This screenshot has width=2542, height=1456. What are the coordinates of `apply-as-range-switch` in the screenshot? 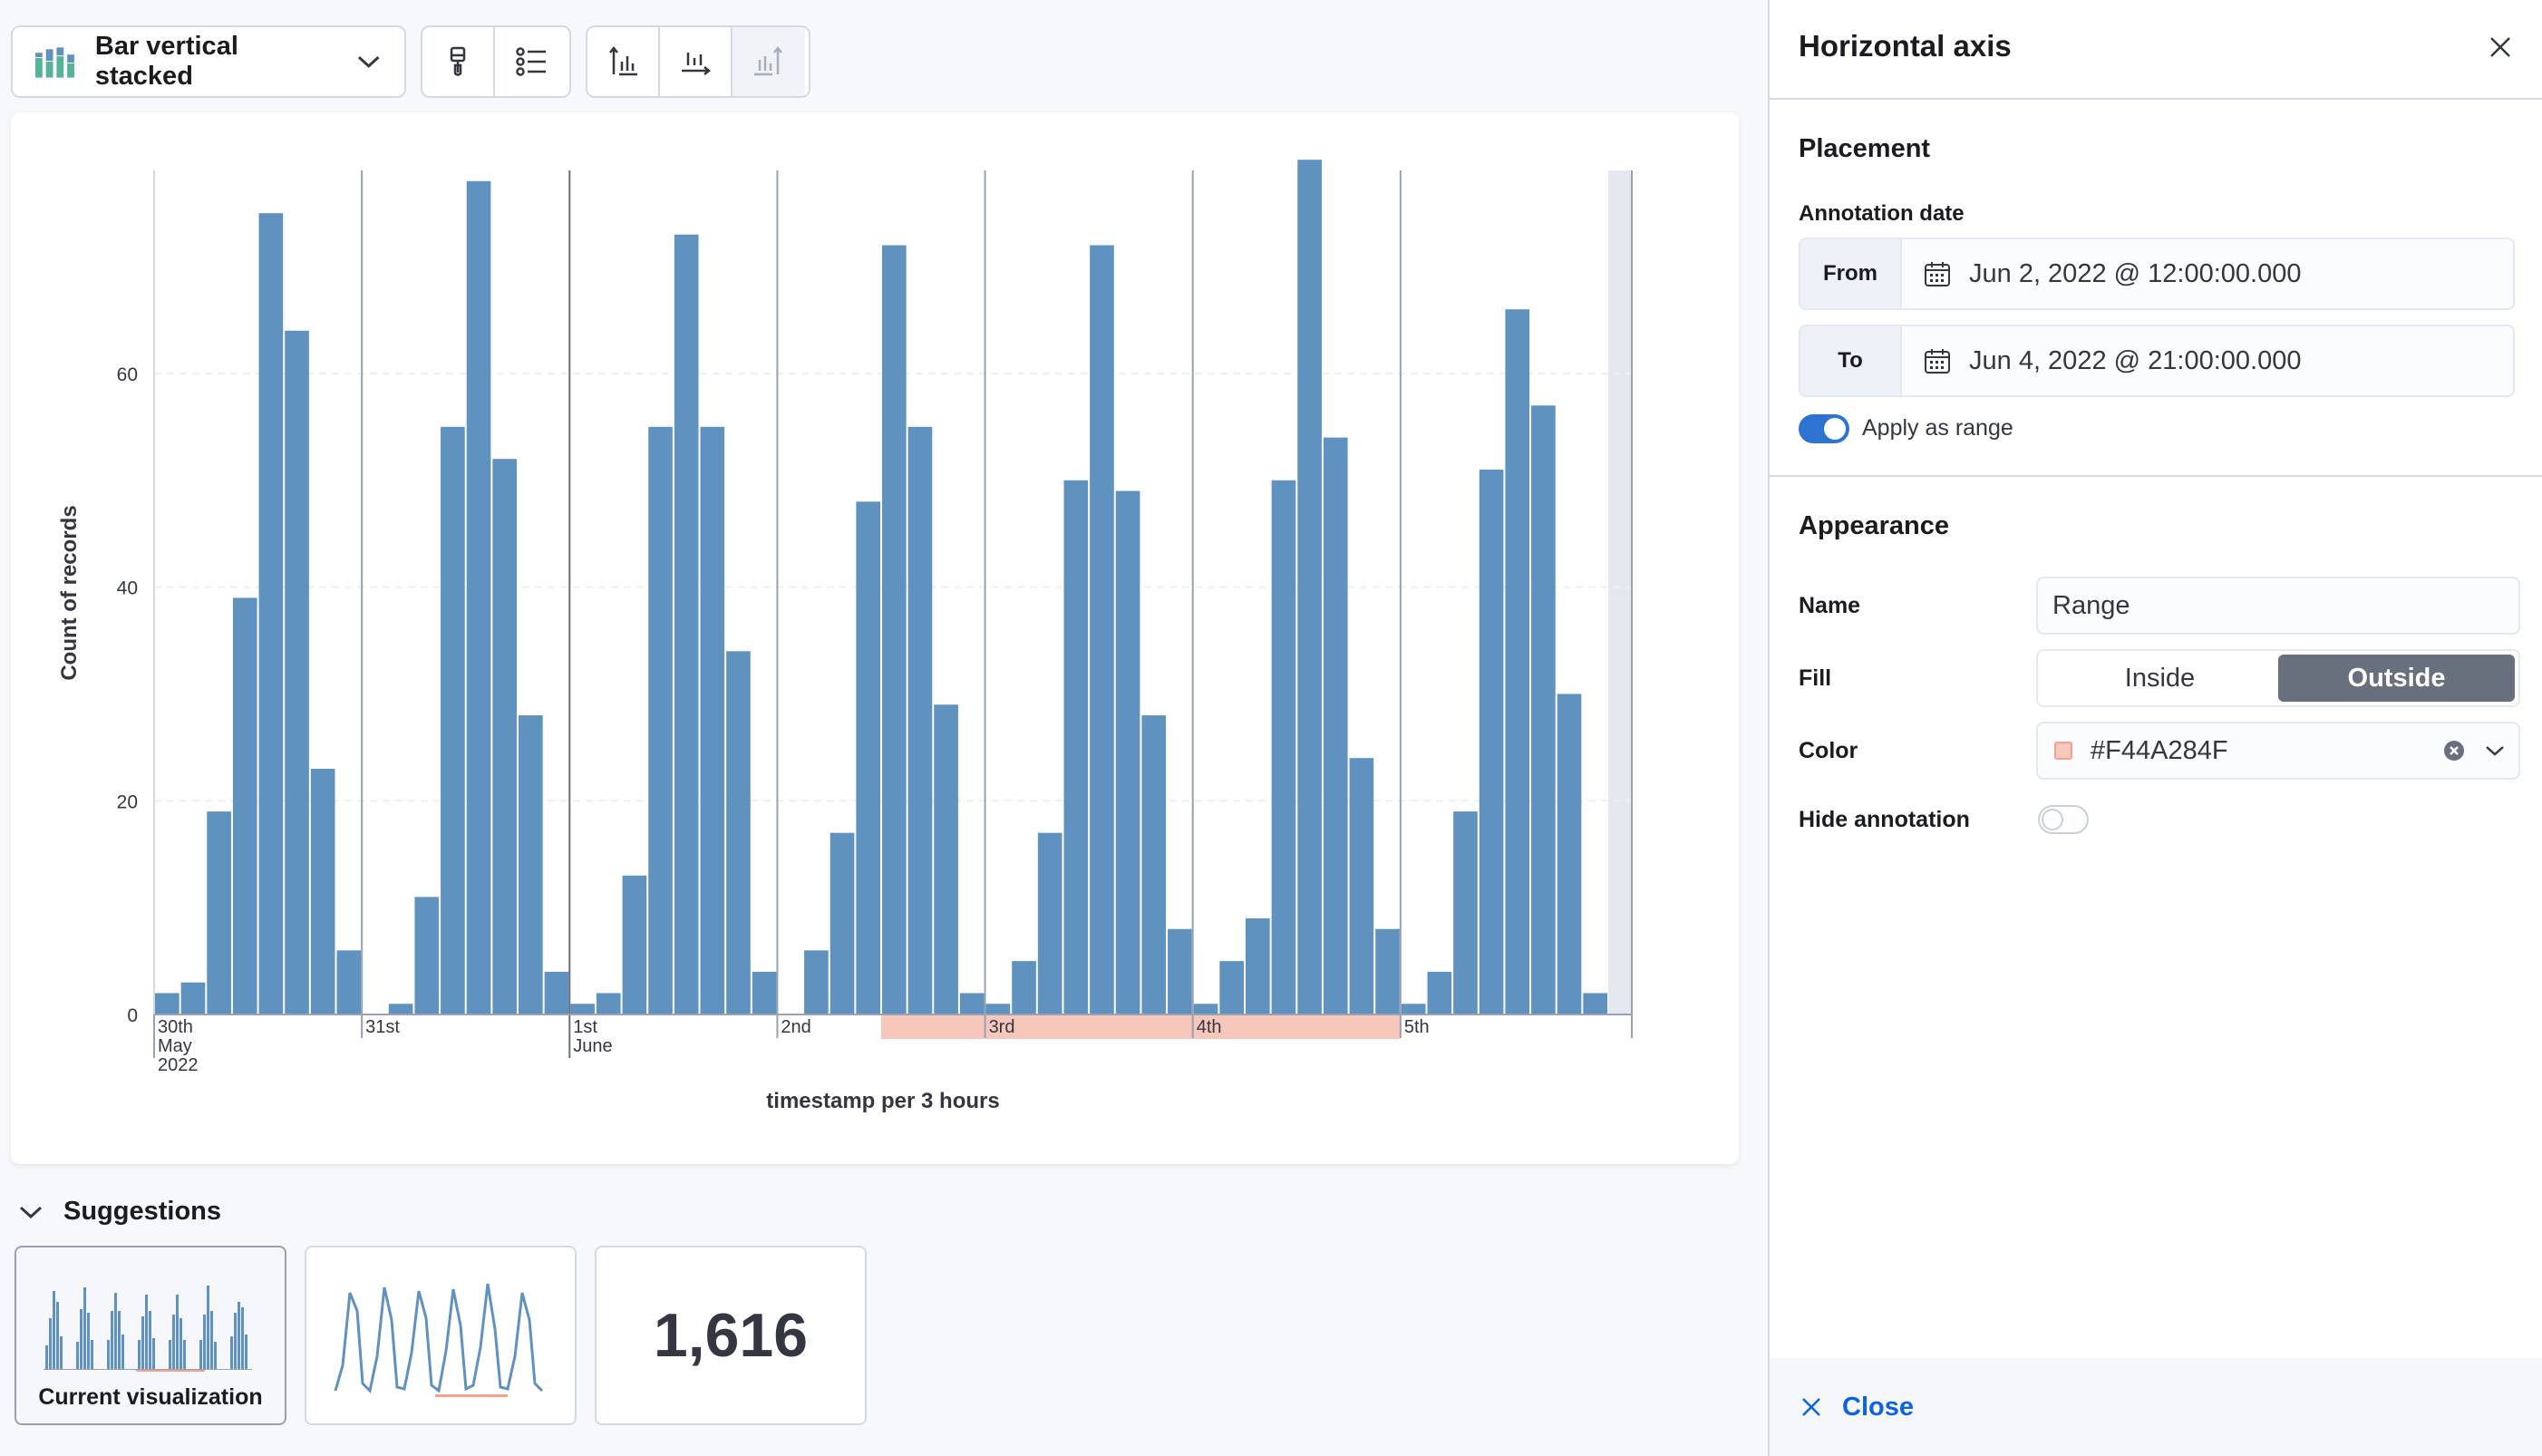 It's located at (1824, 428).